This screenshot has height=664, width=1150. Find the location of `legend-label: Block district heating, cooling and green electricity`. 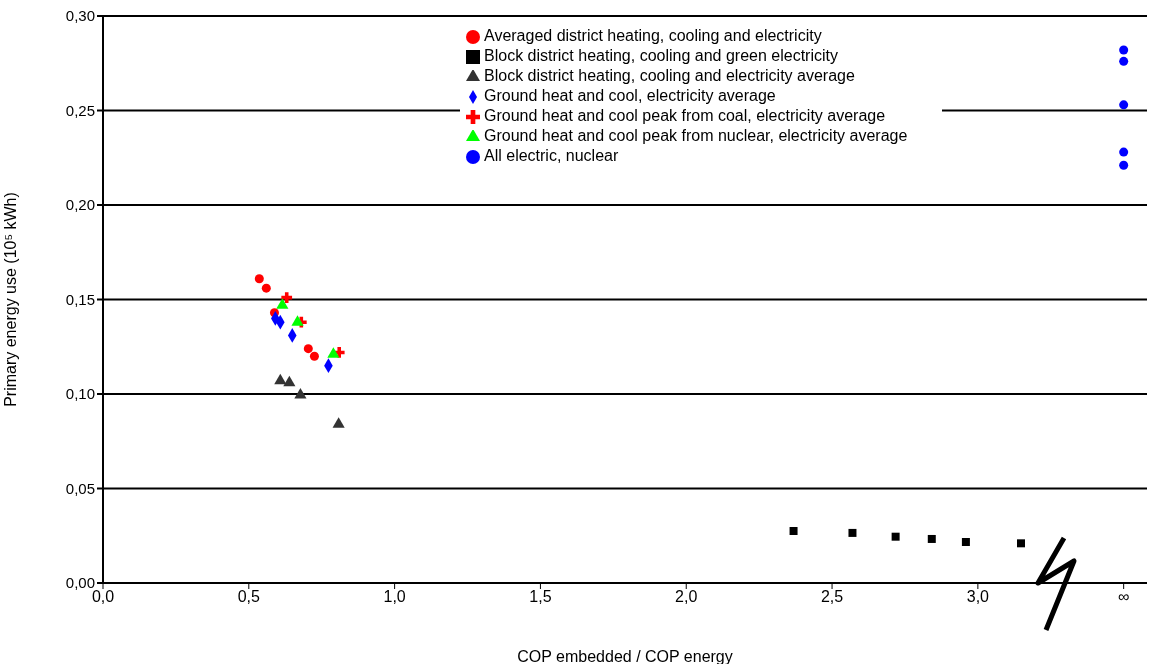

legend-label: Block district heating, cooling and green electricity is located at coordinates (661, 55).